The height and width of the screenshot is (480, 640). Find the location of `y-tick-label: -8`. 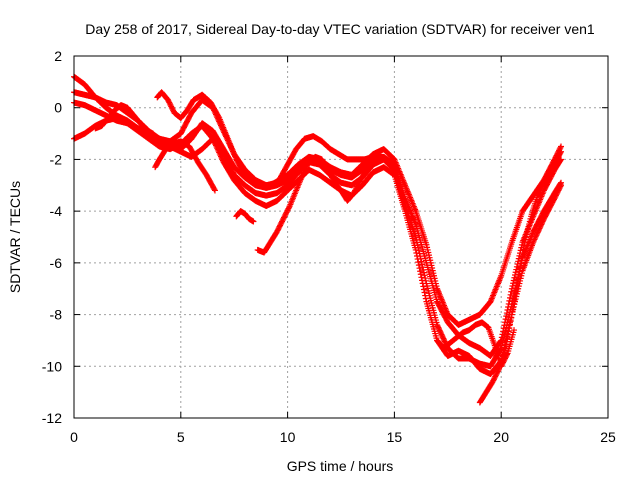

y-tick-label: -8 is located at coordinates (56, 315).